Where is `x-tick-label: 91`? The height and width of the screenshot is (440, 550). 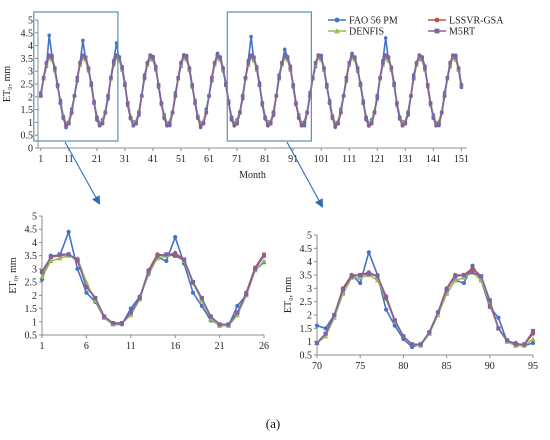 x-tick-label: 91 is located at coordinates (293, 159).